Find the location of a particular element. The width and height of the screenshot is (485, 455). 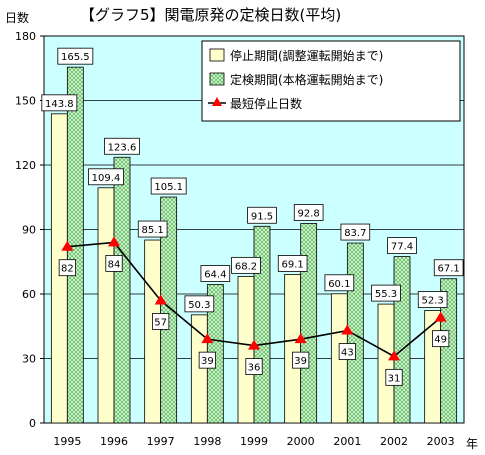

data-label-shortest-stop: 31 is located at coordinates (394, 378).